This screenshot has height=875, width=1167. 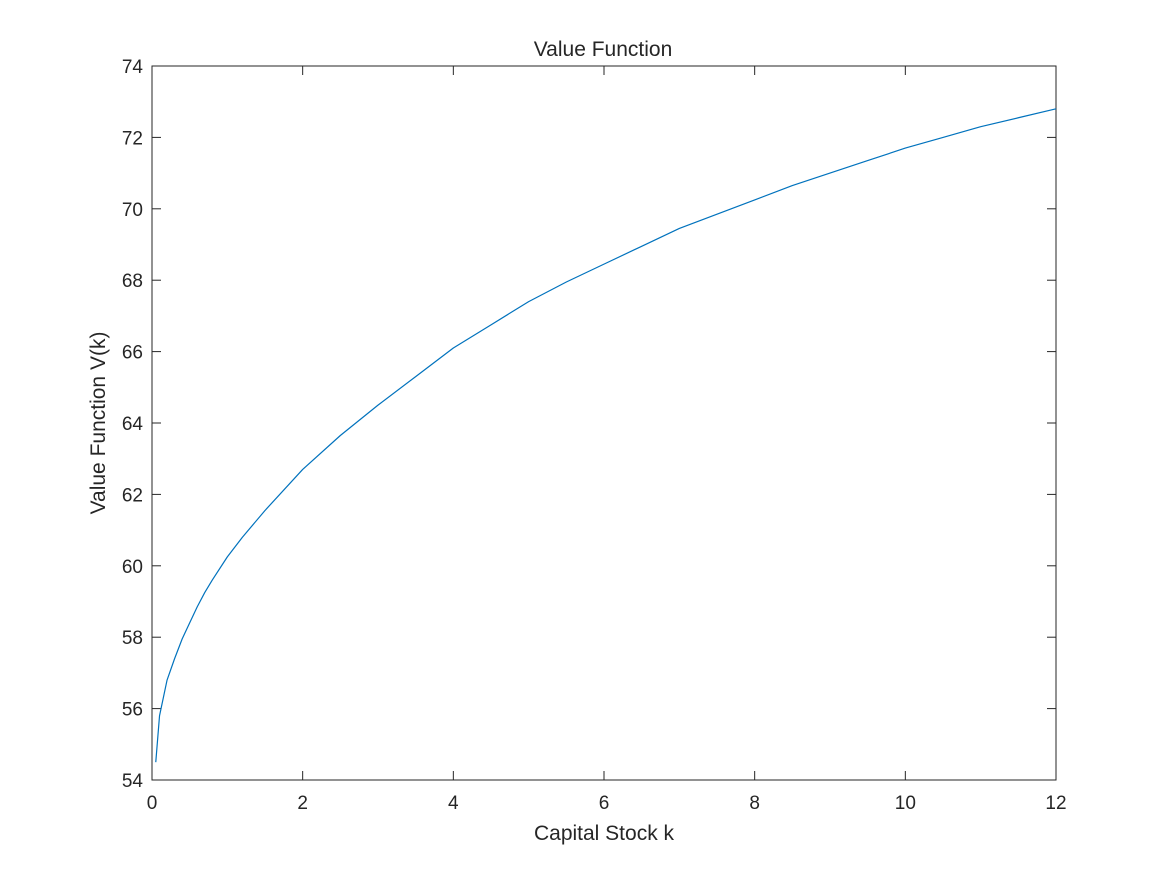 I want to click on x-tick-label: 0, so click(x=152, y=803).